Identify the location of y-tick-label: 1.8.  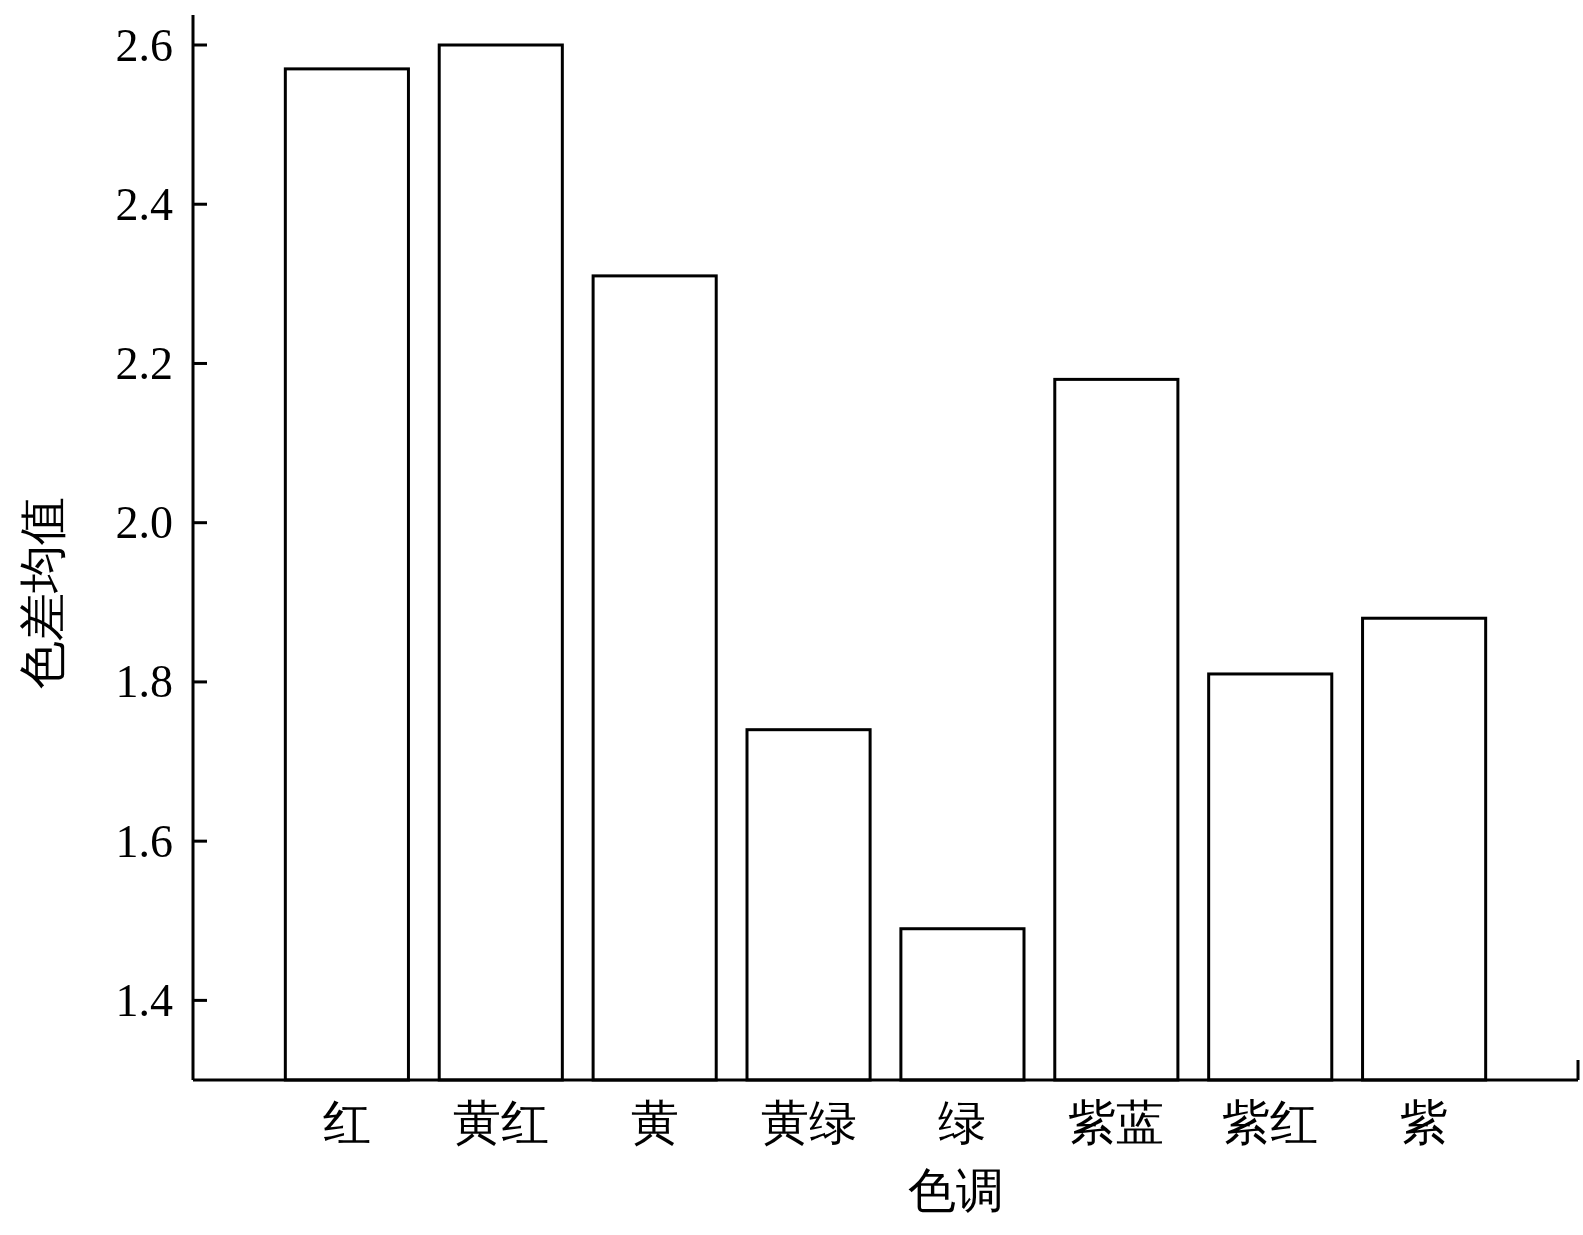
(144, 682).